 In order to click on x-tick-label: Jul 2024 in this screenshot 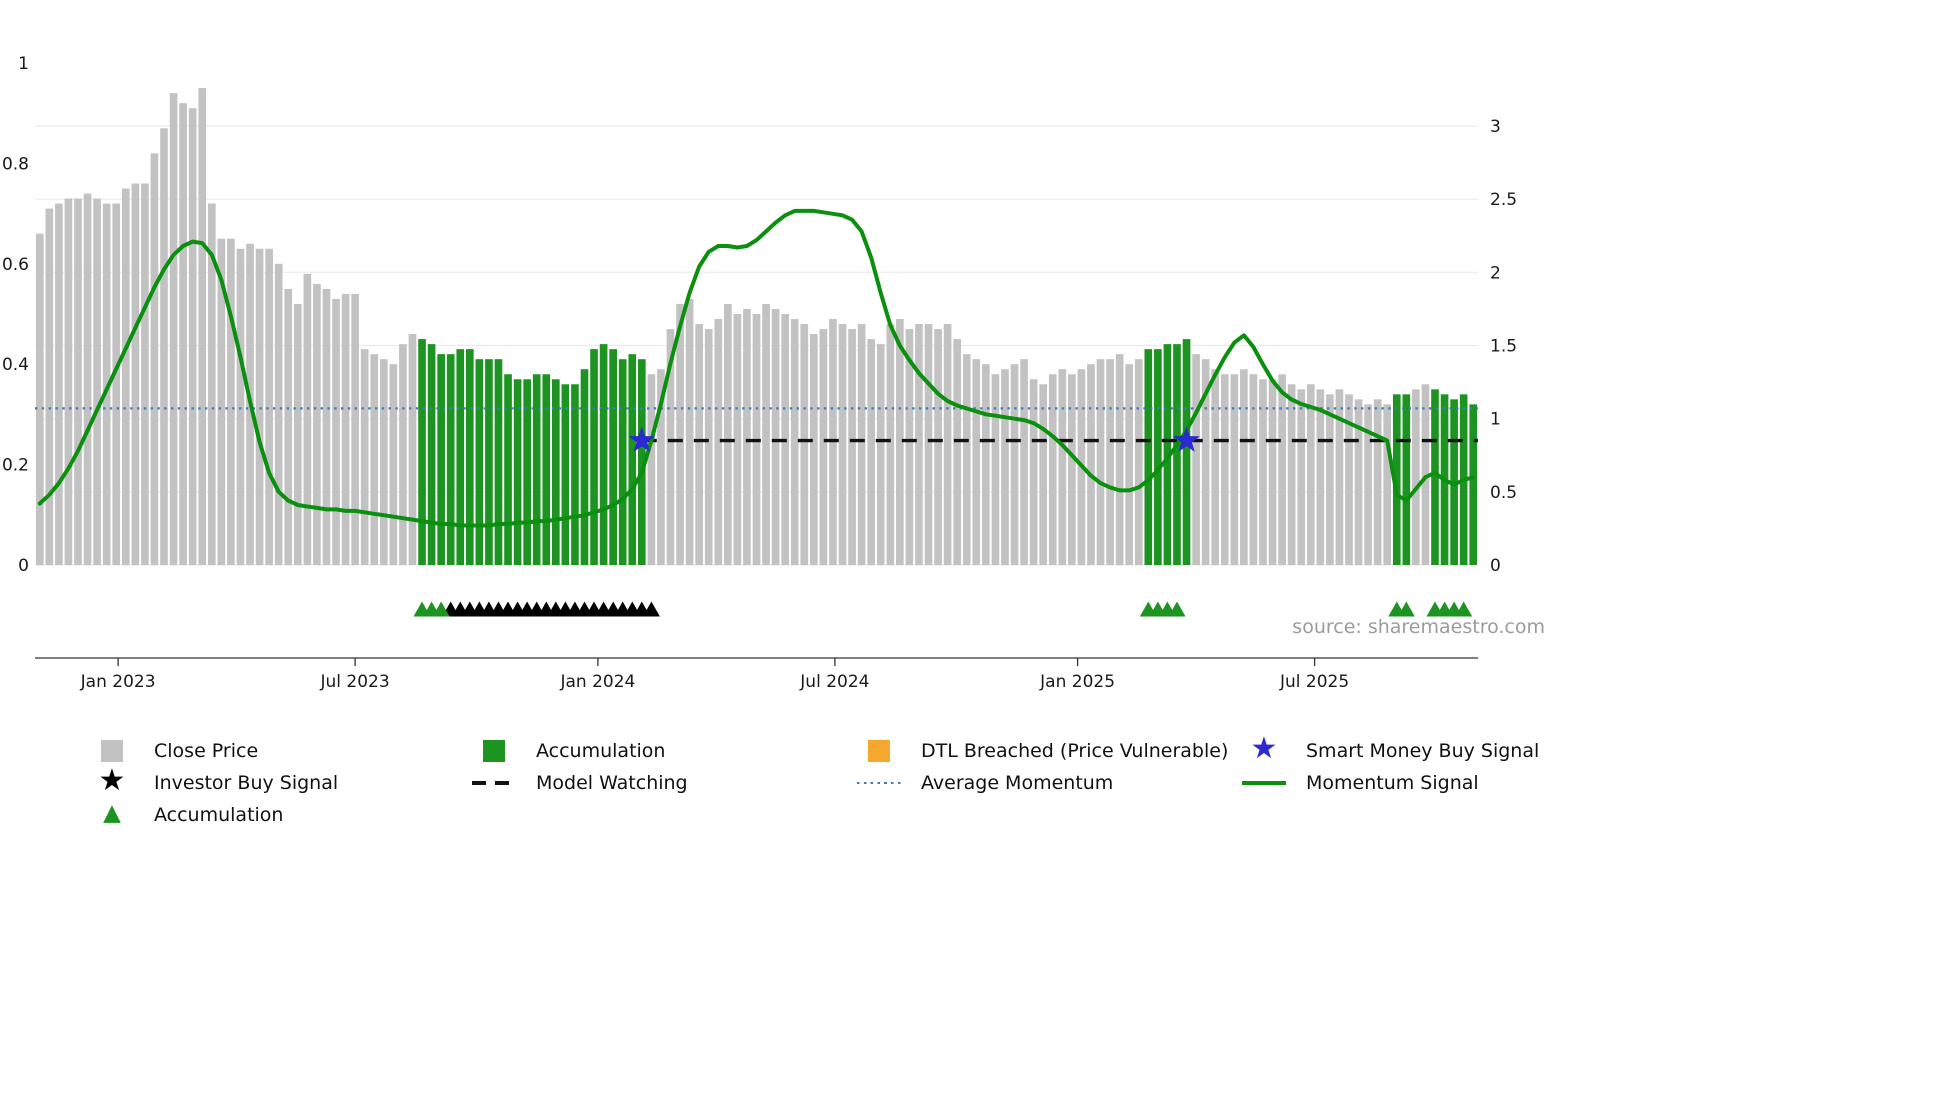, I will do `click(834, 682)`.